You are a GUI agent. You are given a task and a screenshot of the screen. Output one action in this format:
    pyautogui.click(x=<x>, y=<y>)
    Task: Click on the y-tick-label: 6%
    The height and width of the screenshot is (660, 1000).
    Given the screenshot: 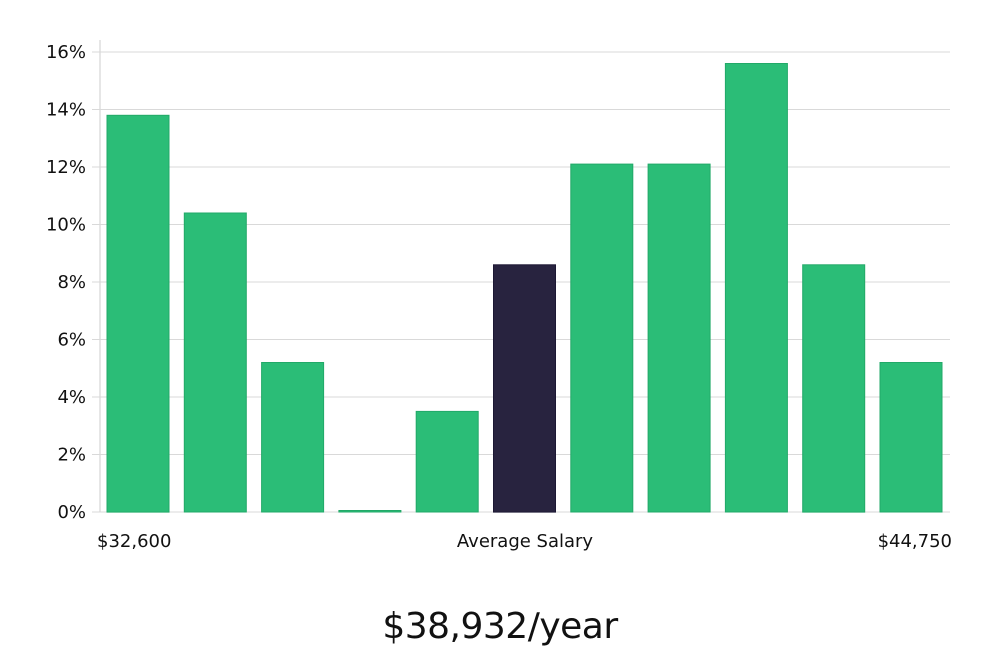 What is the action you would take?
    pyautogui.click(x=71, y=340)
    